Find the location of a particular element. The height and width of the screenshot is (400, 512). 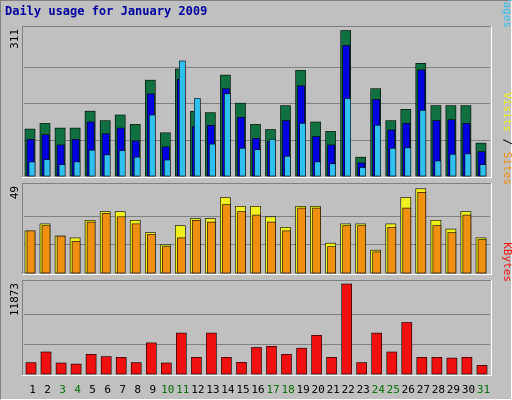

legend-entry: KBytes is located at coordinates (506, 262).